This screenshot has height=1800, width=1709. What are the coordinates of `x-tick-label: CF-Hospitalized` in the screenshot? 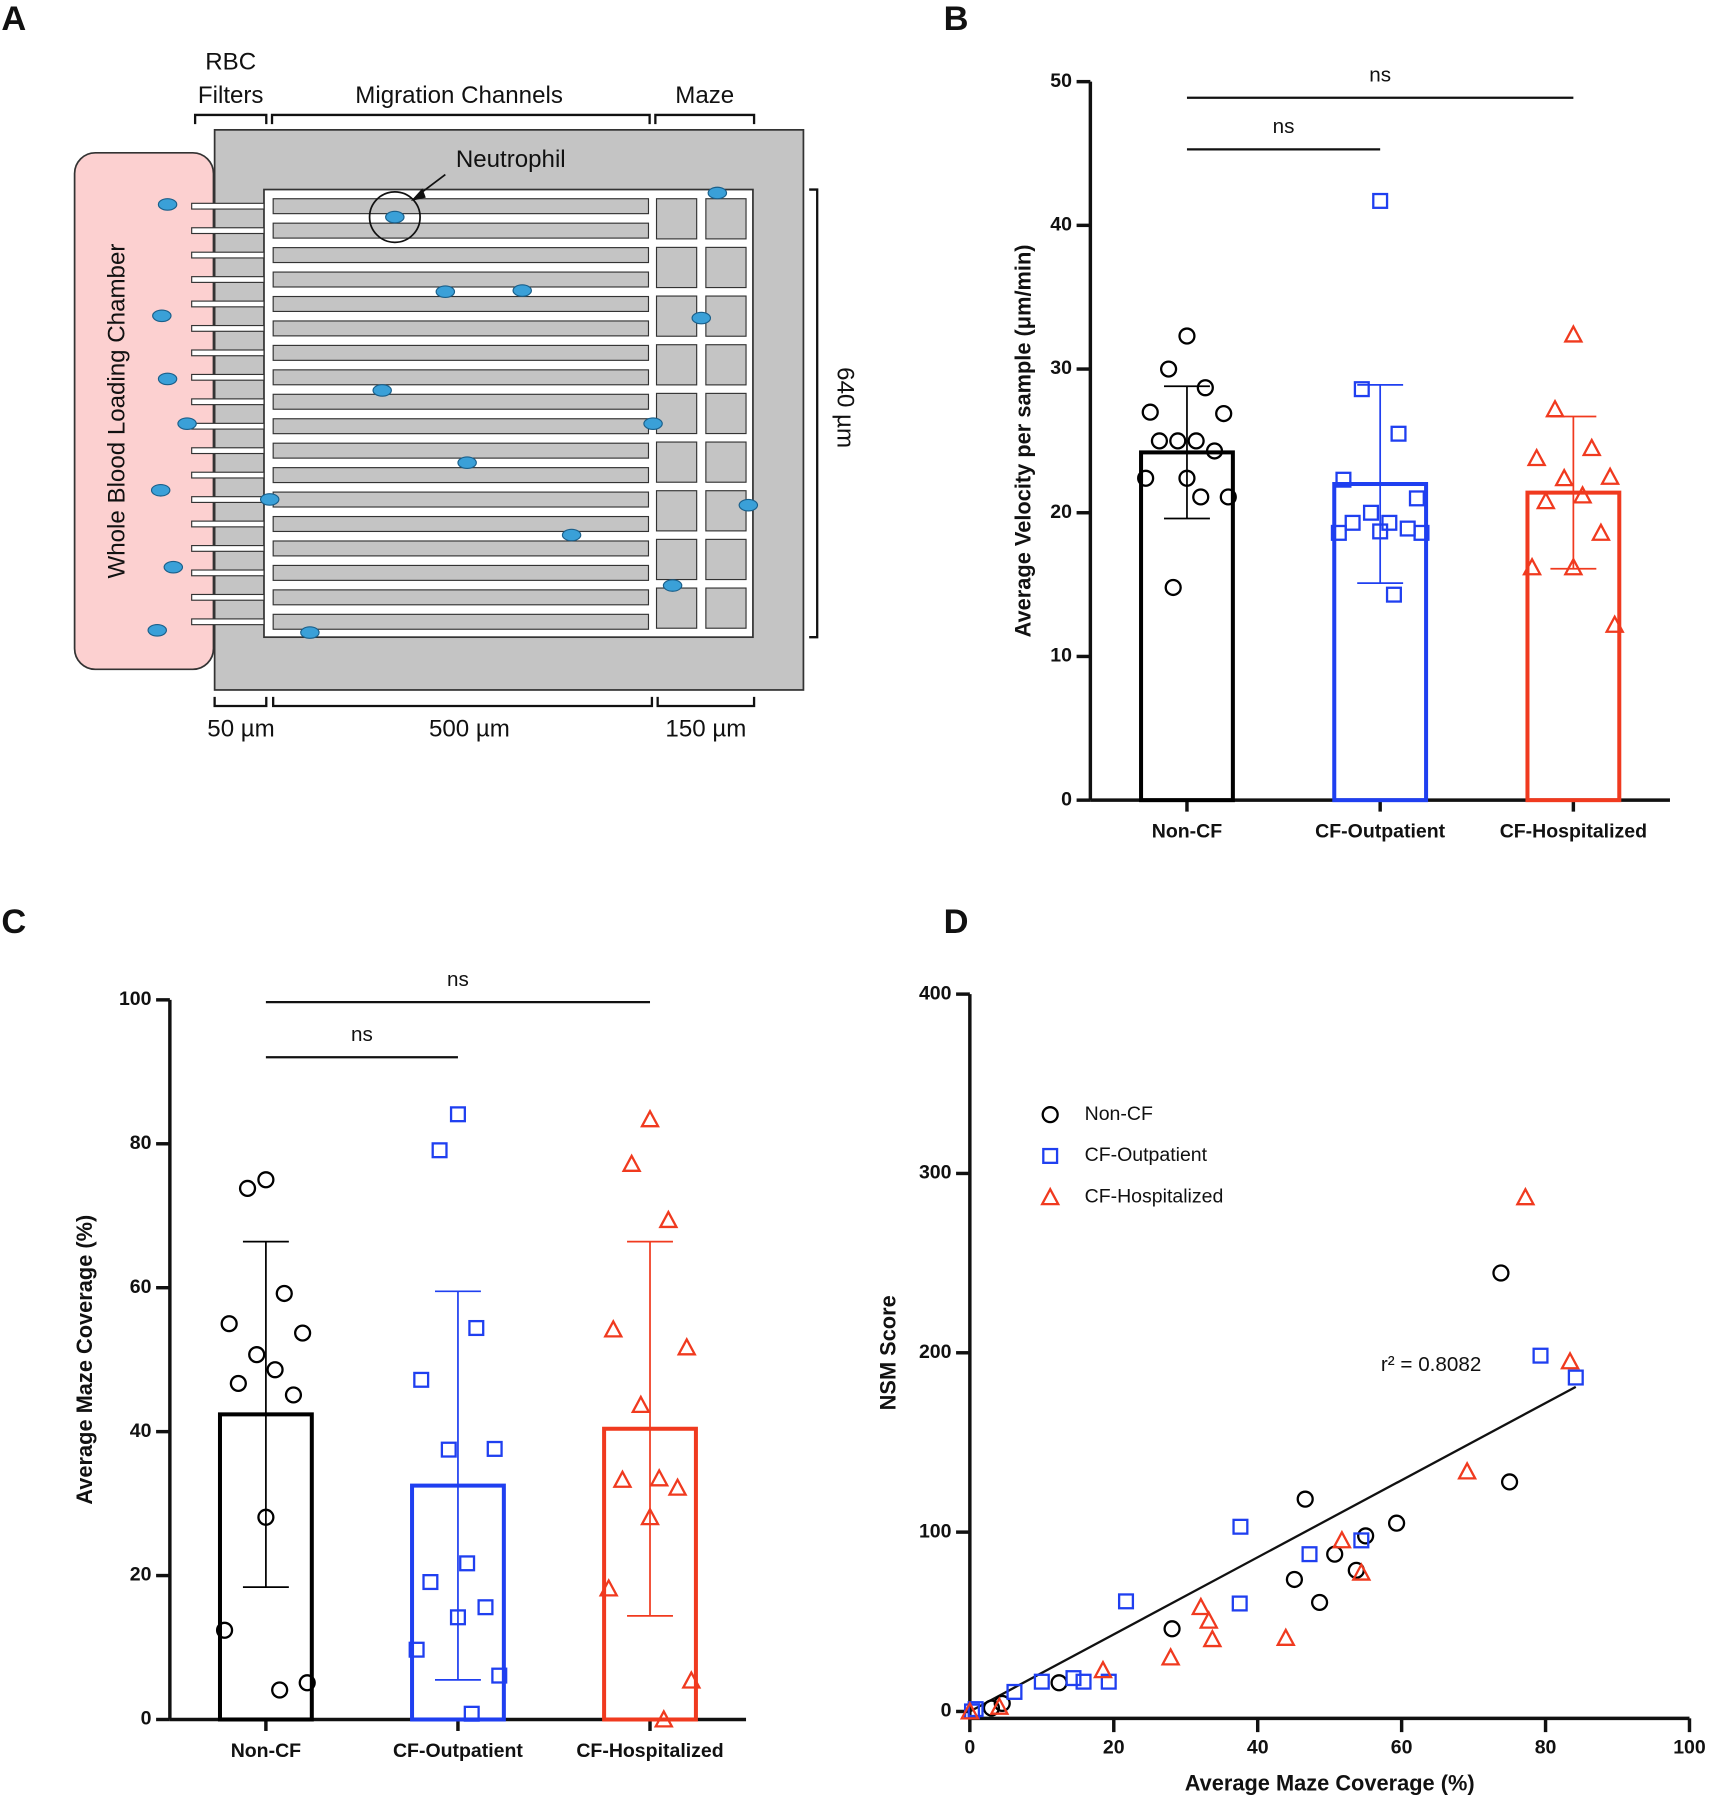 It's located at (1573, 831).